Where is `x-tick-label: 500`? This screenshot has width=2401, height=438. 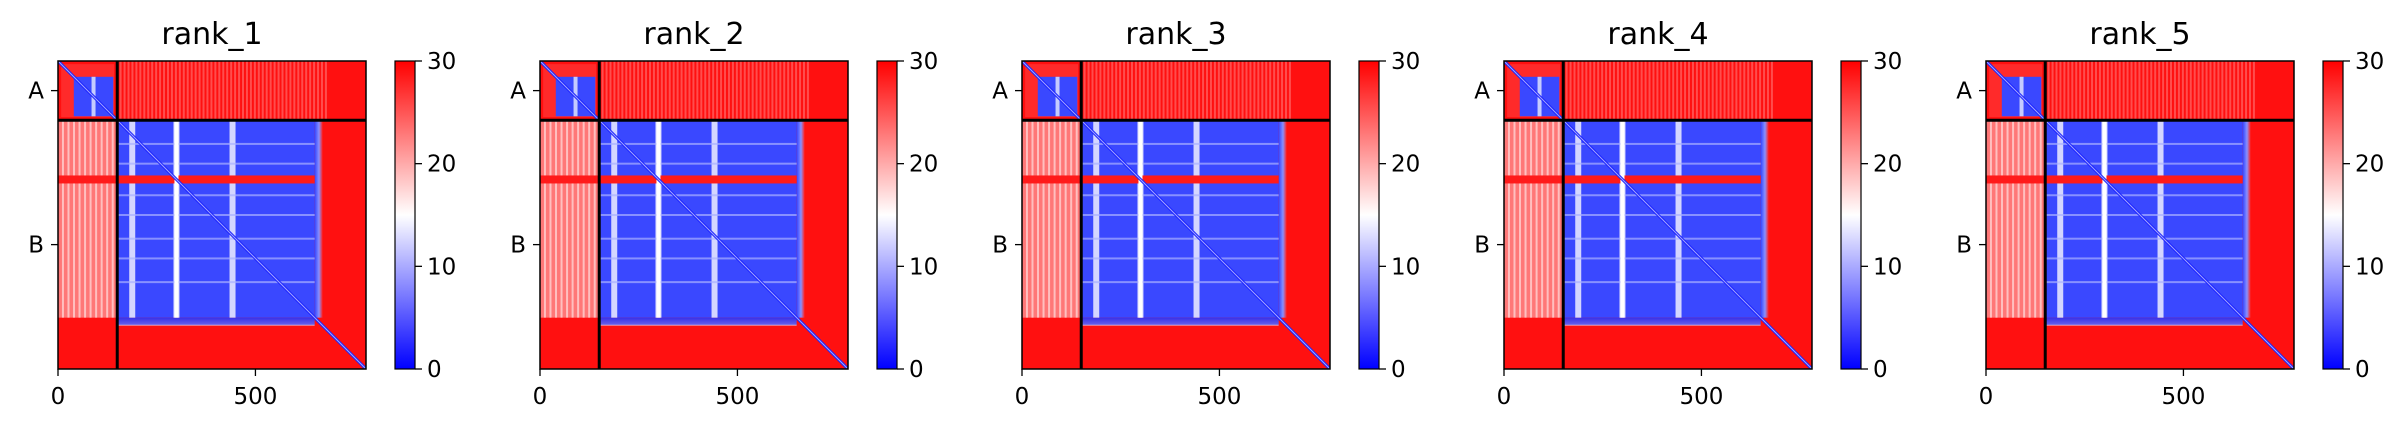
x-tick-label: 500 is located at coordinates (1701, 397).